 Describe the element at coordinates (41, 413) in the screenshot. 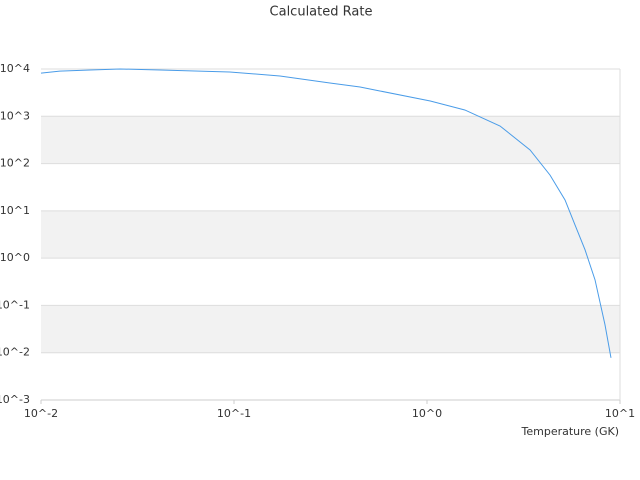

I see `x-tick-label: 10^-2` at that location.